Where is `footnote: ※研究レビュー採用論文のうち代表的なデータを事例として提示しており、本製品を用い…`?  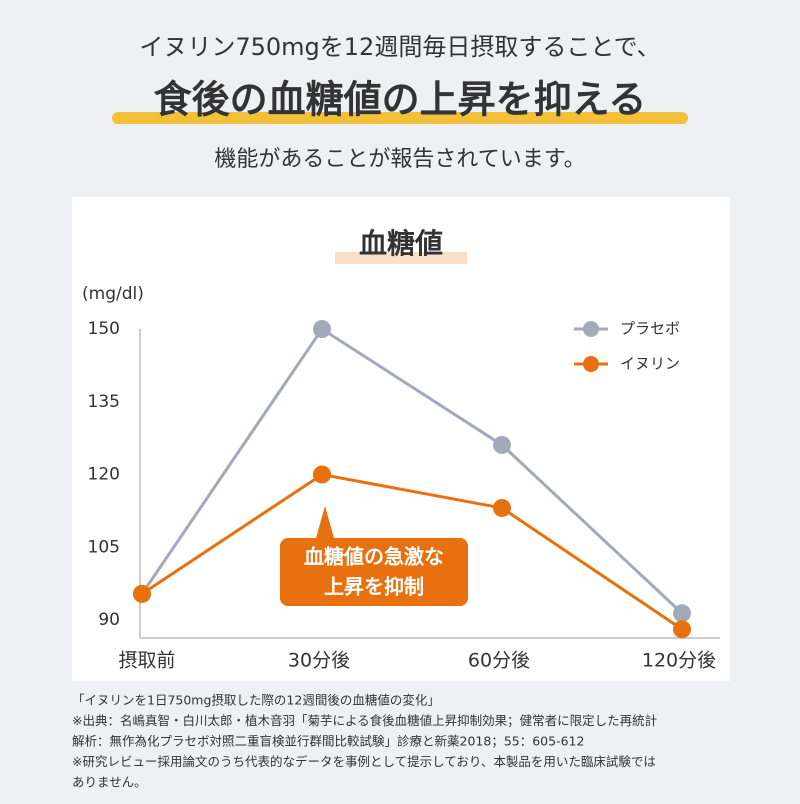
footnote: ※研究レビュー採用論文のうち代表的なデータを事例として提示しており、本製品を用い… is located at coordinates (364, 761).